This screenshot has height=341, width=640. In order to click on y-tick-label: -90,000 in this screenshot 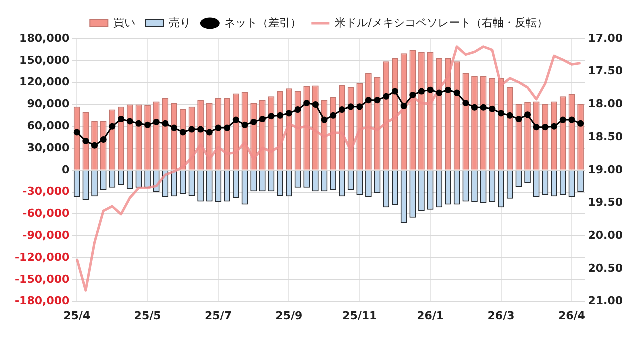, I will do `click(46, 235)`.